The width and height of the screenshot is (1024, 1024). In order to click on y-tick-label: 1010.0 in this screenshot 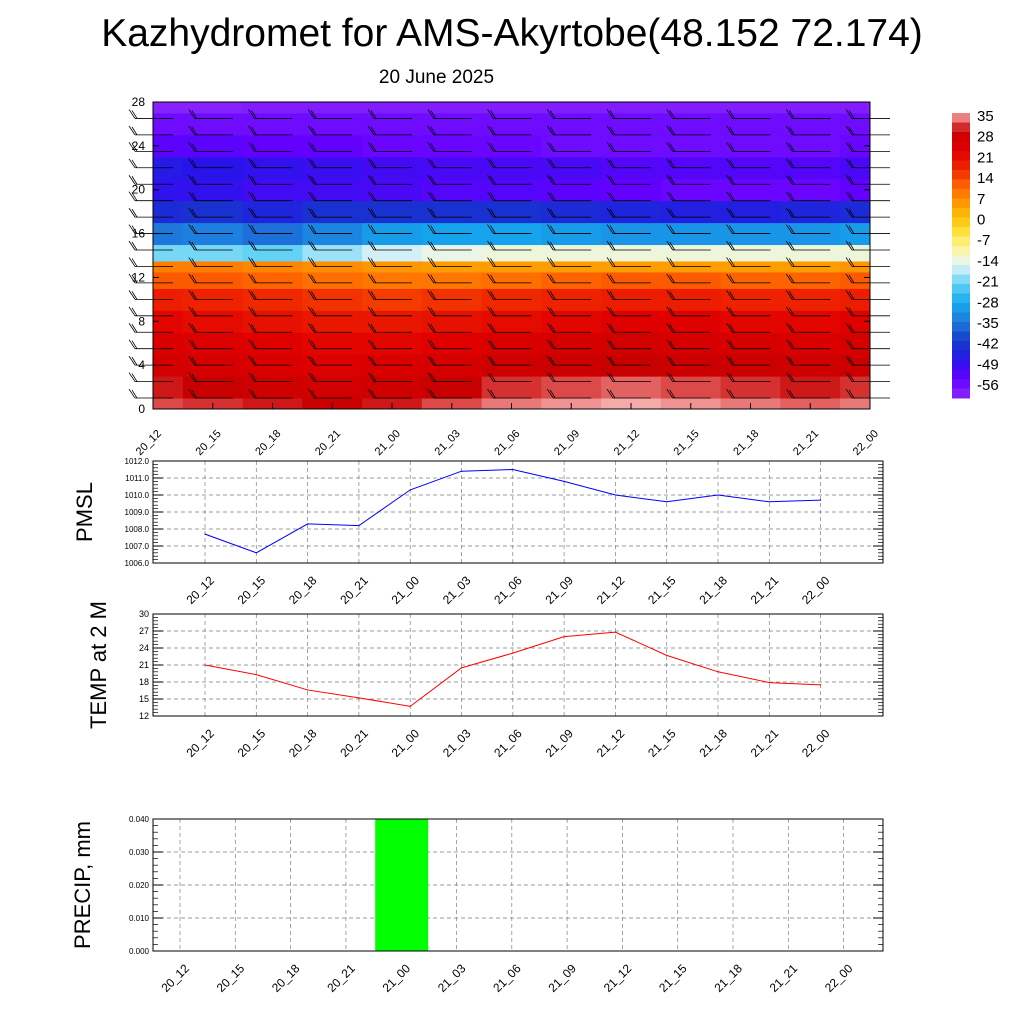, I will do `click(137, 495)`.